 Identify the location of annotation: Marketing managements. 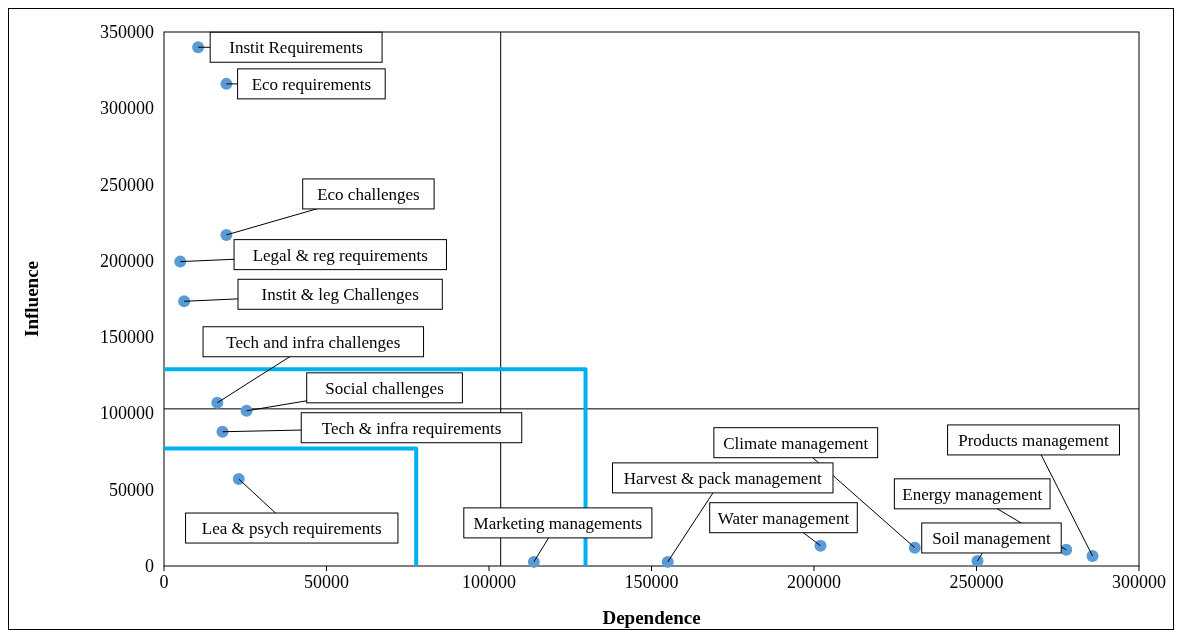
(558, 523).